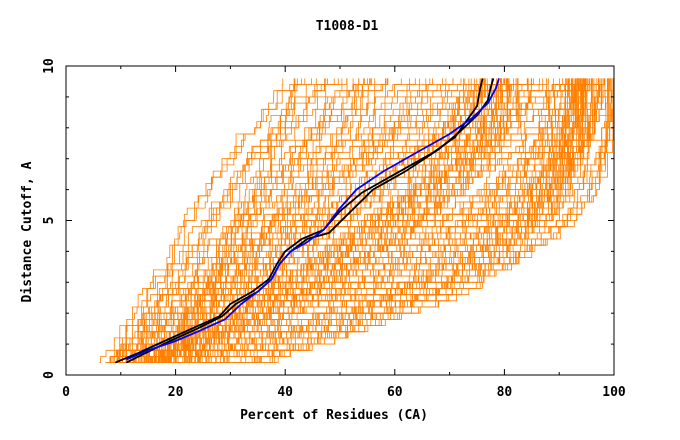 The height and width of the screenshot is (440, 680). What do you see at coordinates (232, 221) in the screenshot?
I see `model-curve` at bounding box center [232, 221].